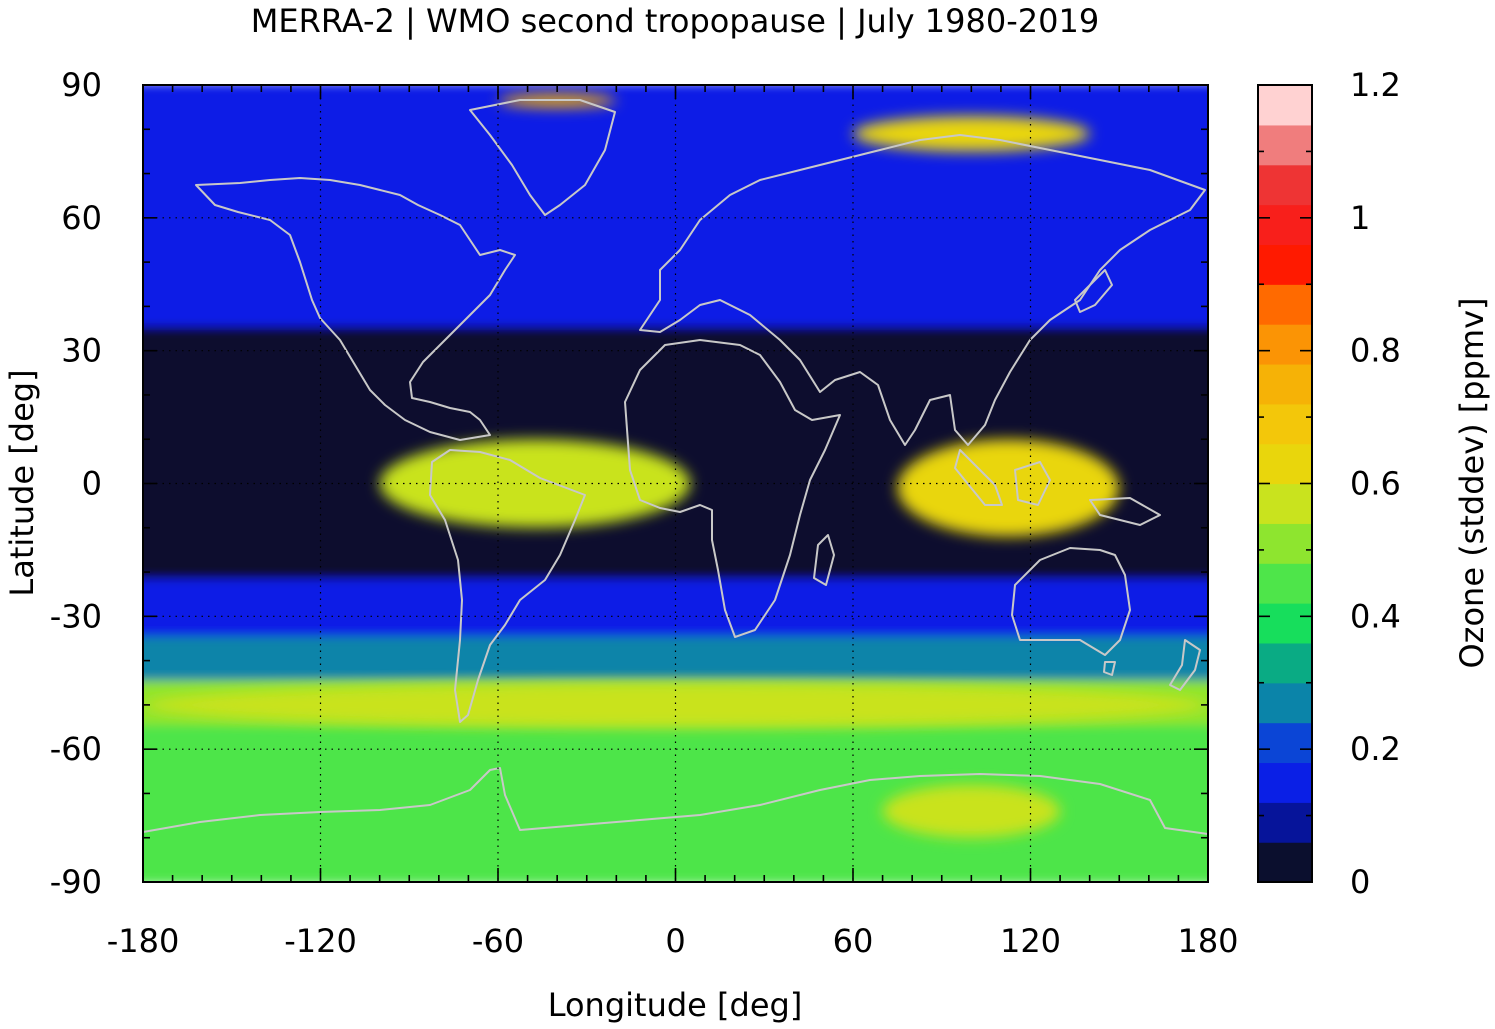 This screenshot has width=1495, height=1029. What do you see at coordinates (355, 309) in the screenshot?
I see `coastline-north-america` at bounding box center [355, 309].